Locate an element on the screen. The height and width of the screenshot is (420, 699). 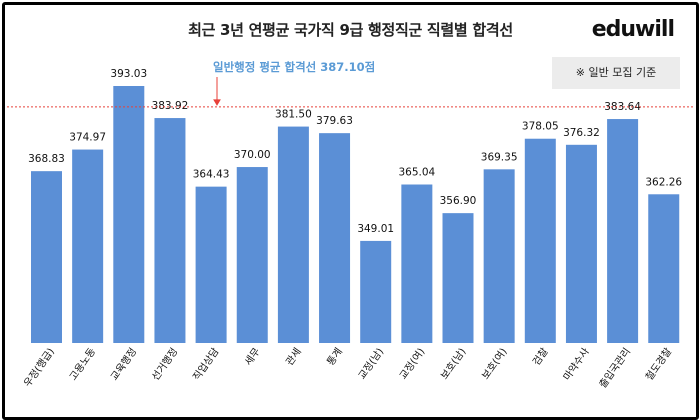
value-label-13: 376.32 is located at coordinates (581, 133).